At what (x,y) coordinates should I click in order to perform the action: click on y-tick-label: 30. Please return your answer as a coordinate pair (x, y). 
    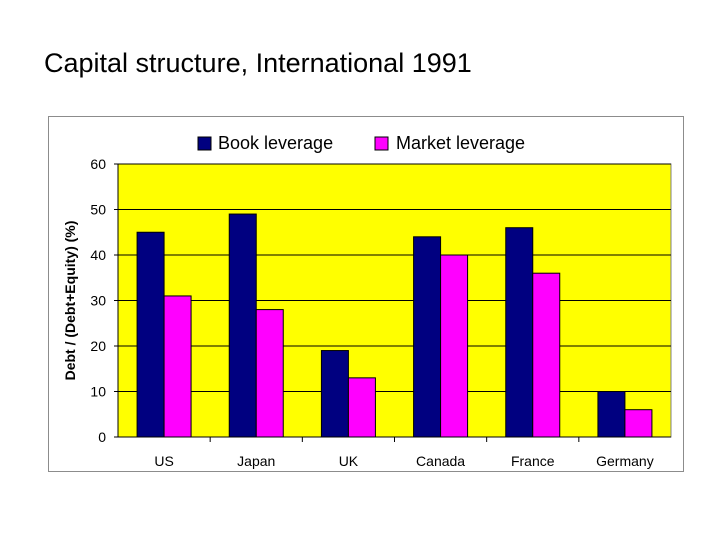
    Looking at the image, I should click on (98, 301).